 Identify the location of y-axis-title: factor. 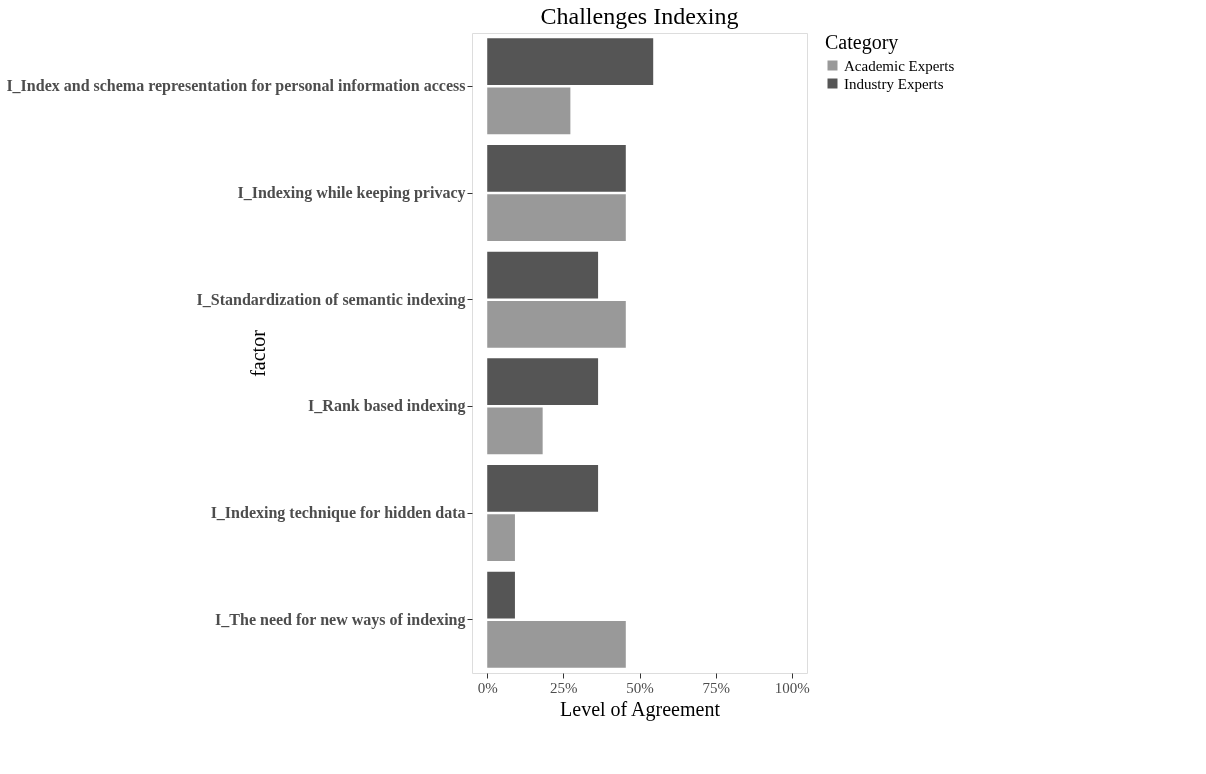
(257, 353).